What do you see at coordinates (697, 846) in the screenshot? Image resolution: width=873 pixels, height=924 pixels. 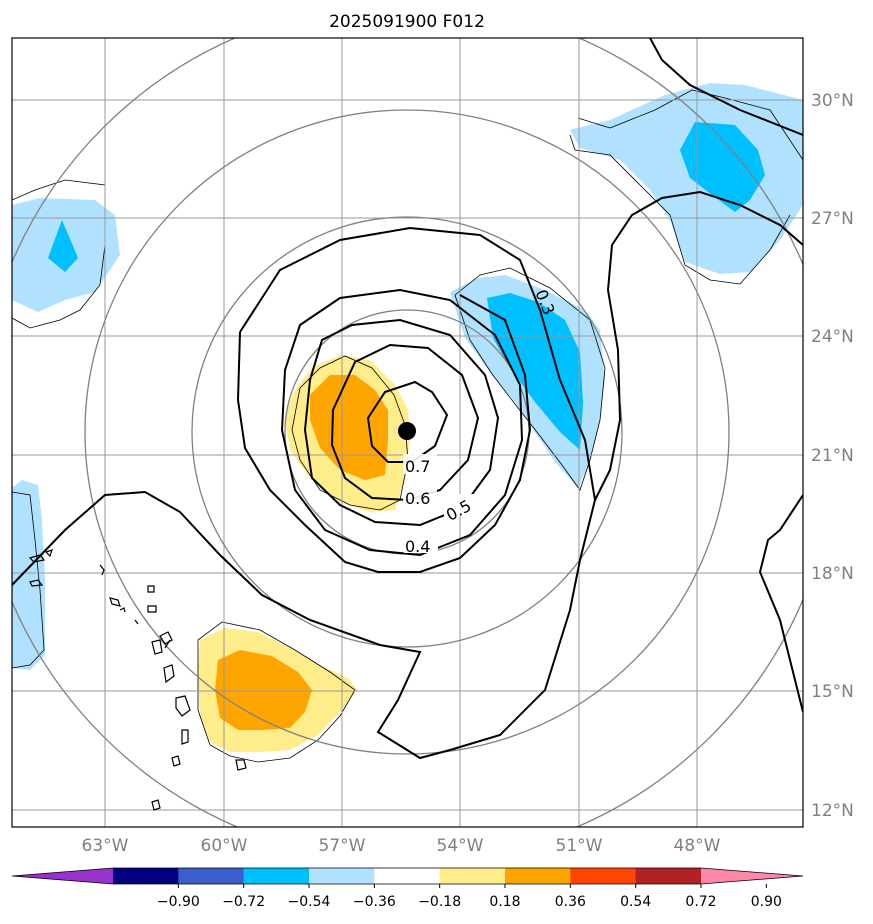 I see `lon-label-48w: 48°W` at bounding box center [697, 846].